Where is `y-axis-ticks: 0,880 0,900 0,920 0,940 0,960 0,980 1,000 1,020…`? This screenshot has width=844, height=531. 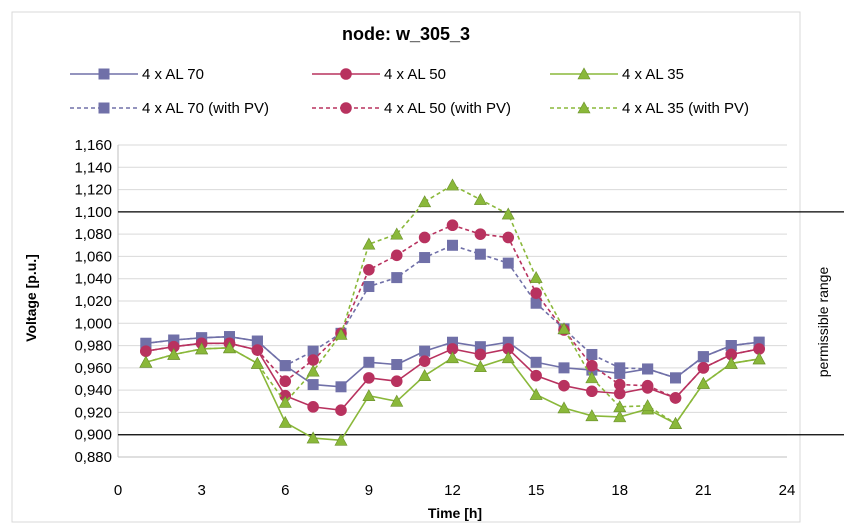 y-axis-ticks: 0,880 0,900 0,920 0,940 0,960 0,980 1,000 1,020… is located at coordinates (93, 301).